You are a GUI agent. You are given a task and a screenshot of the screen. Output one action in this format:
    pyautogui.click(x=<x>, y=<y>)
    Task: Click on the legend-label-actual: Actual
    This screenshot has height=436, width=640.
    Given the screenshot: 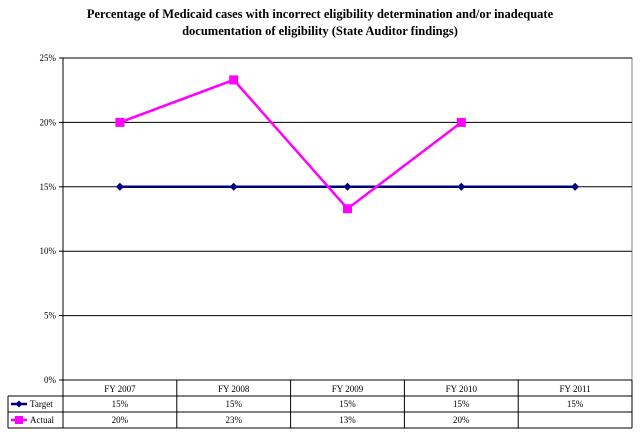 What is the action you would take?
    pyautogui.click(x=42, y=420)
    